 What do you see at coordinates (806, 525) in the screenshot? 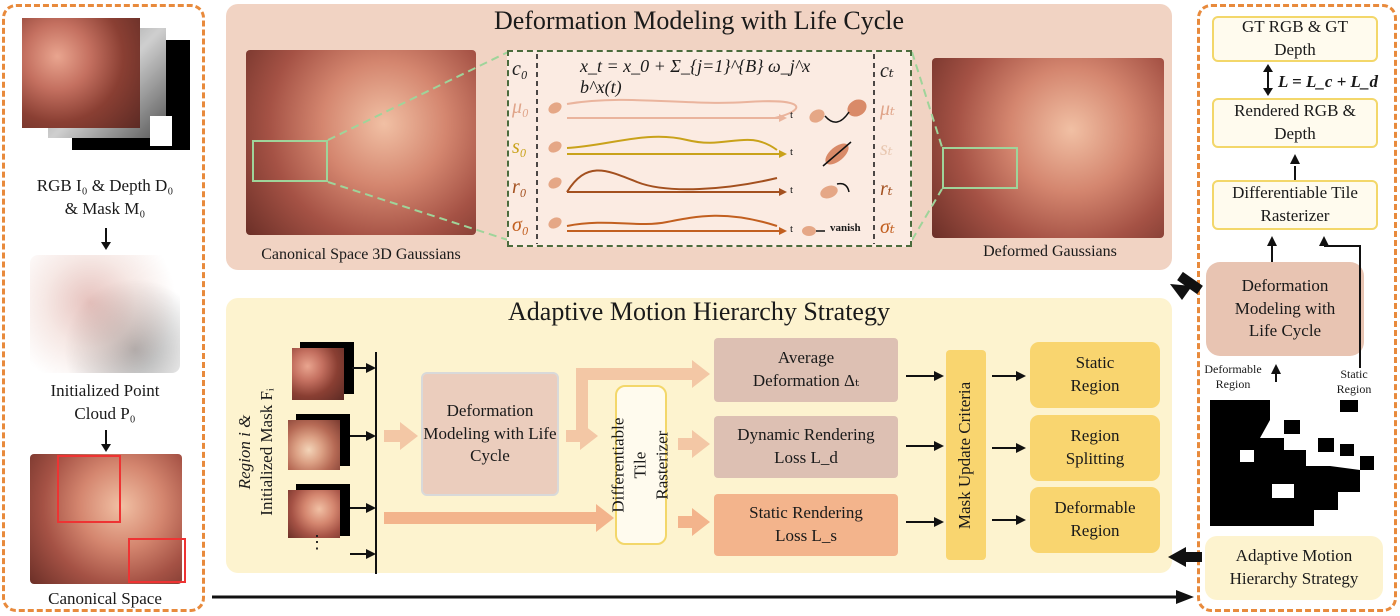
I see `static-loss-box: Static Rendering Loss L_s` at bounding box center [806, 525].